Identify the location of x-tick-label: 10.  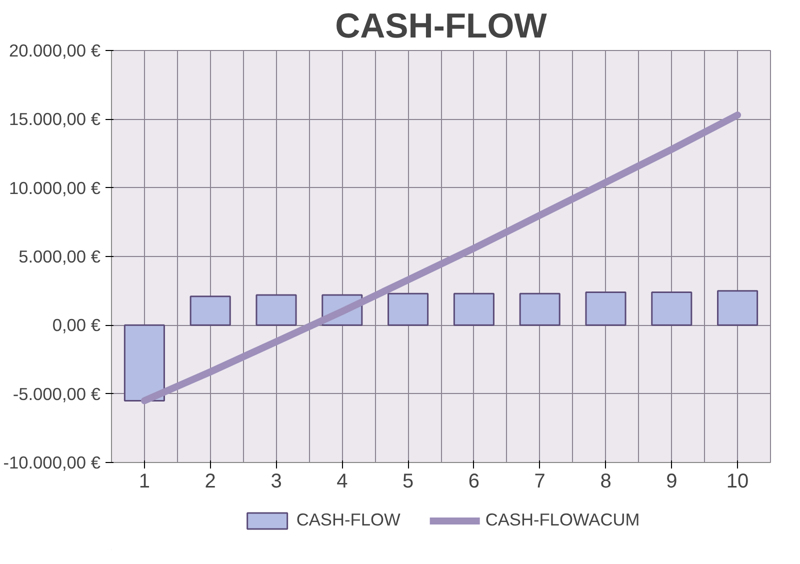
(737, 481).